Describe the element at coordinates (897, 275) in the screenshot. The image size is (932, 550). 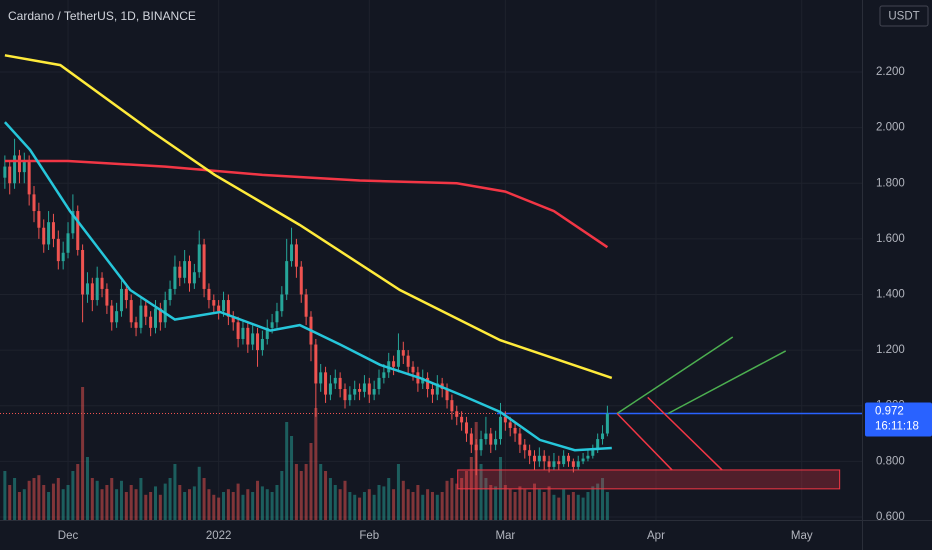
I see `price-axis` at that location.